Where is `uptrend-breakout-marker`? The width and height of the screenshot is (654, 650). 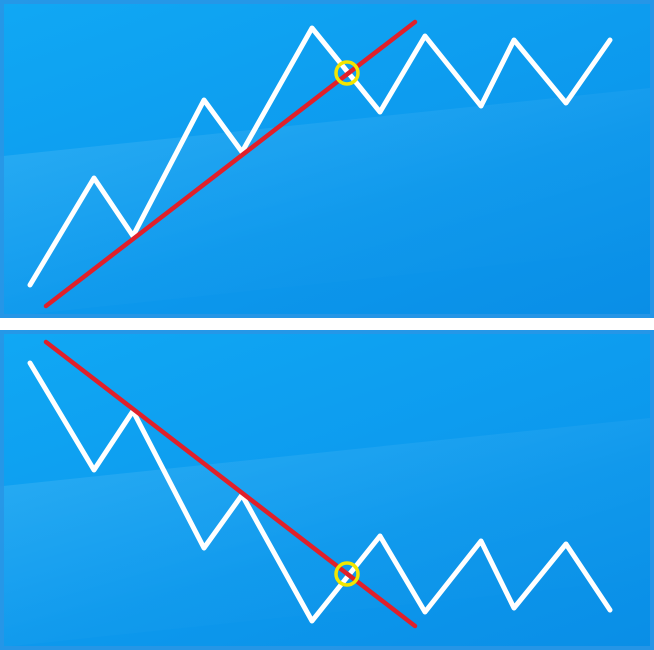
uptrend-breakout-marker is located at coordinates (347, 73).